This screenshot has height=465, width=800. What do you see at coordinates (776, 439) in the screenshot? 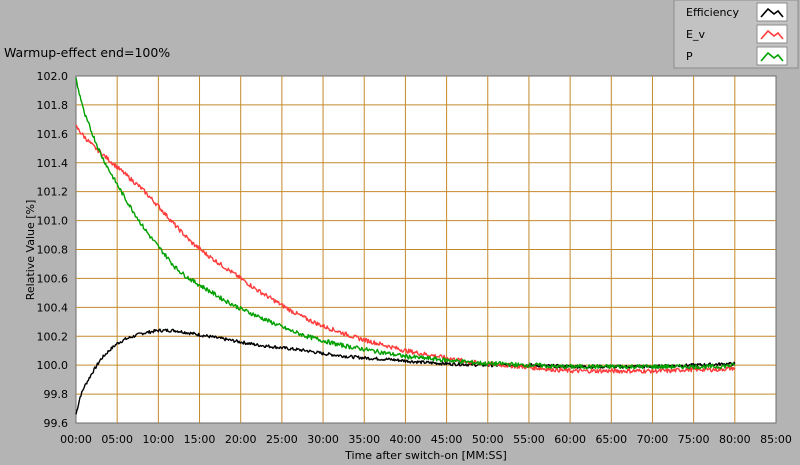
I see `x-tick-label: 85:00` at bounding box center [776, 439].